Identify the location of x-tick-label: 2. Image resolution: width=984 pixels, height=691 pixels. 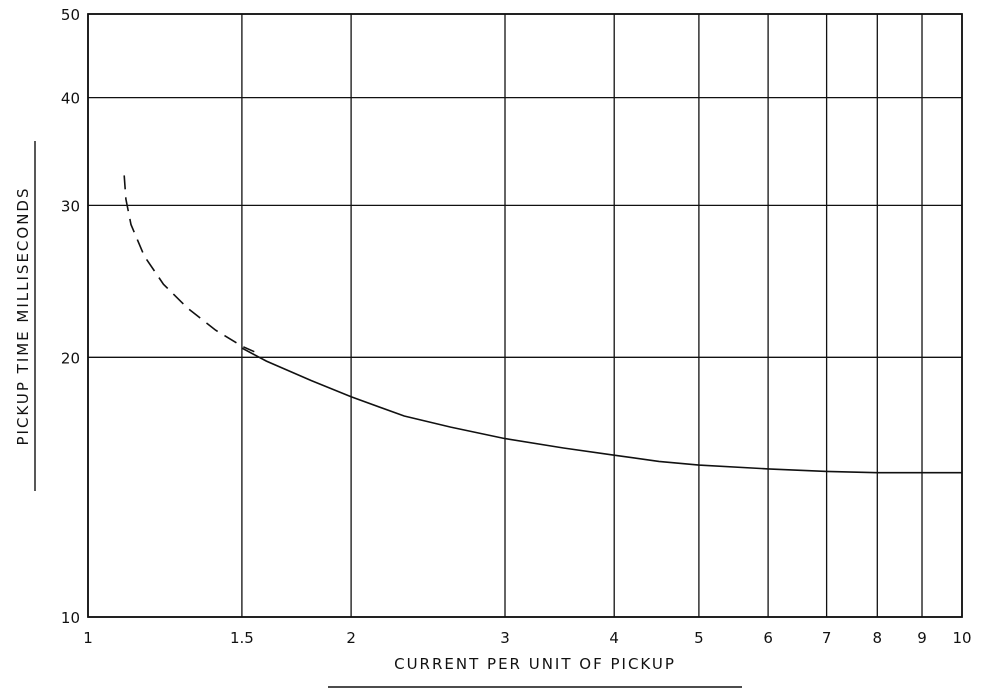
(351, 638).